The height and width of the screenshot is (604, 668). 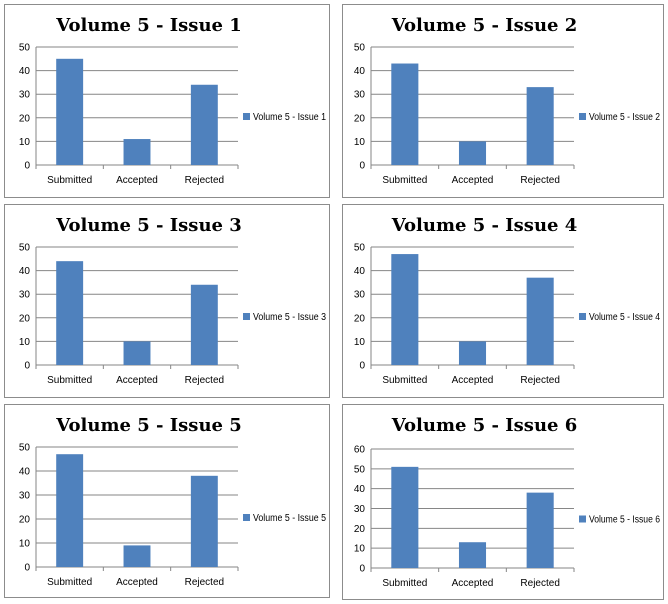 I want to click on y-tick-label: 60, so click(x=360, y=450).